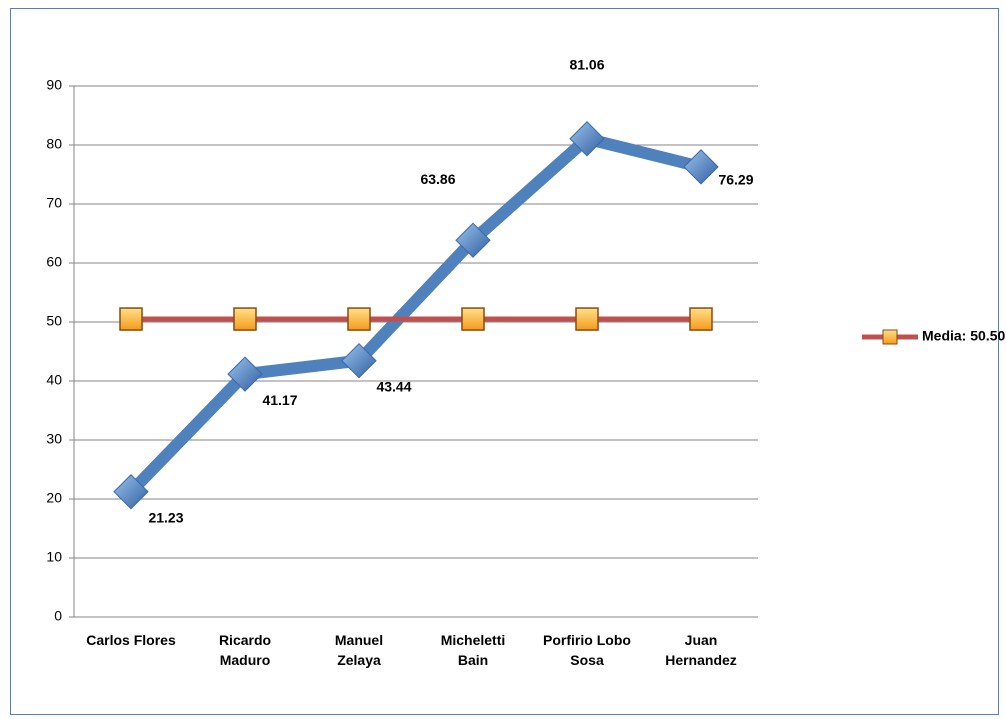  Describe the element at coordinates (473, 650) in the screenshot. I see `x-tick-label: Micheletti Bain` at that location.